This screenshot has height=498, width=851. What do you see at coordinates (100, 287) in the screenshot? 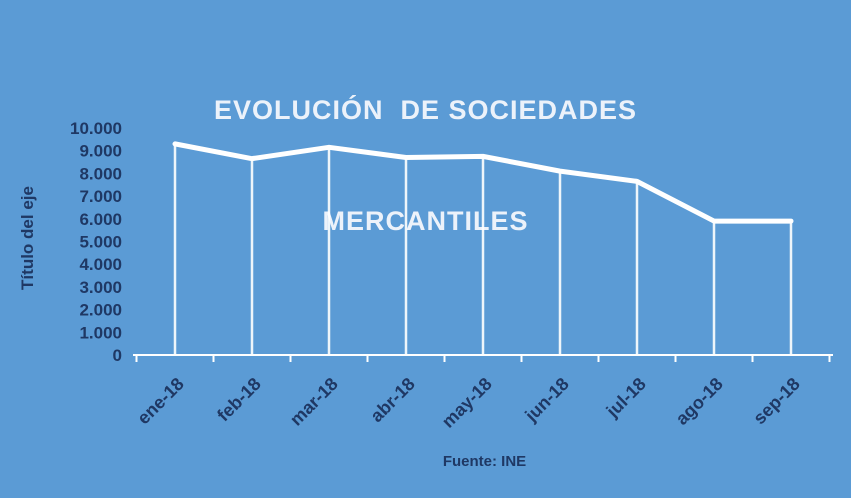
I see `y-tick-label: 3.000` at bounding box center [100, 287].